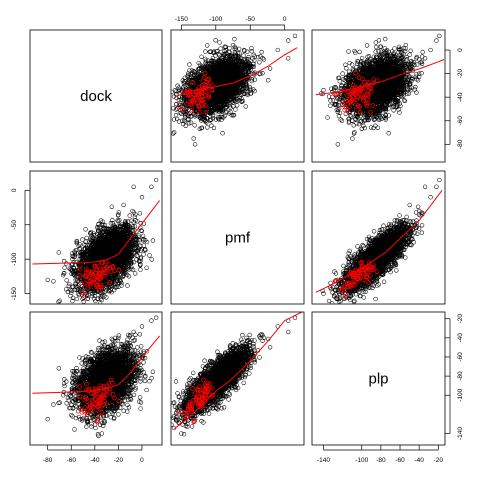 This screenshot has width=498, height=491. Describe the element at coordinates (380, 90) in the screenshot. I see `panel-dock-vs-plp` at that location.